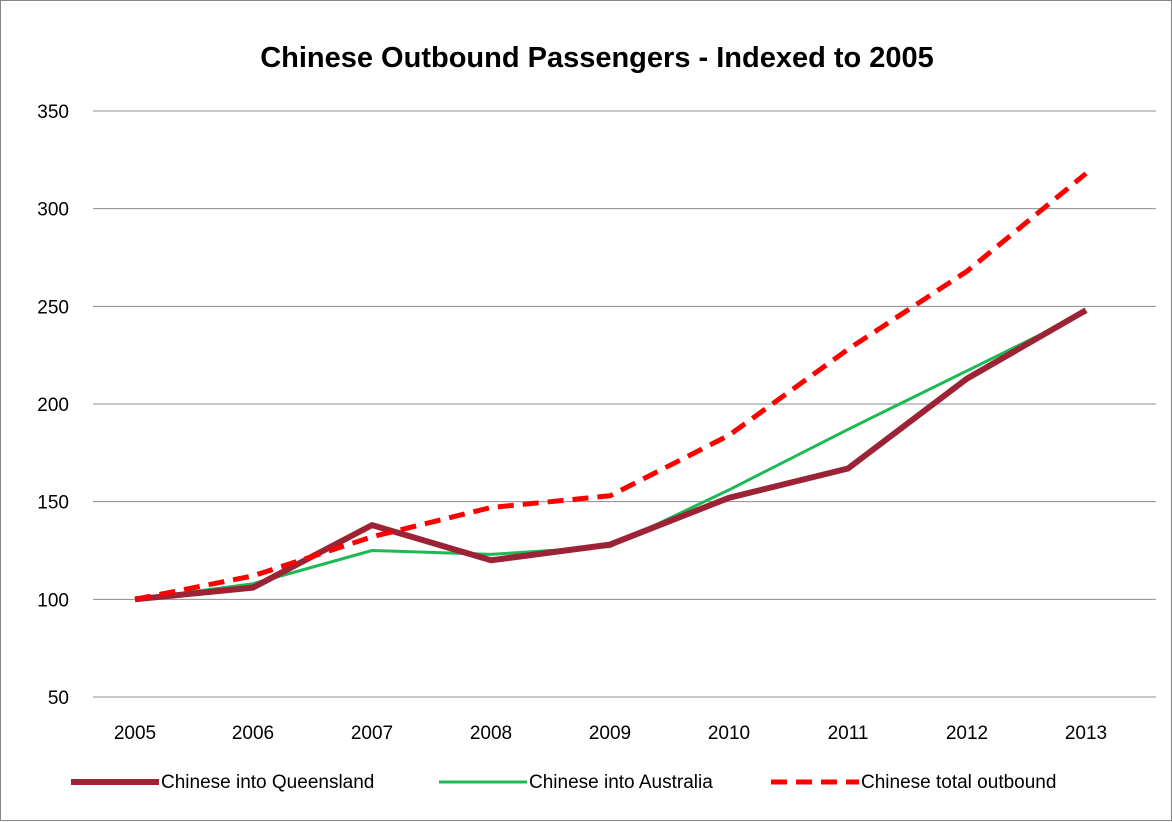 This screenshot has height=822, width=1172. Describe the element at coordinates (53, 503) in the screenshot. I see `y-tick-label-150: 150` at that location.